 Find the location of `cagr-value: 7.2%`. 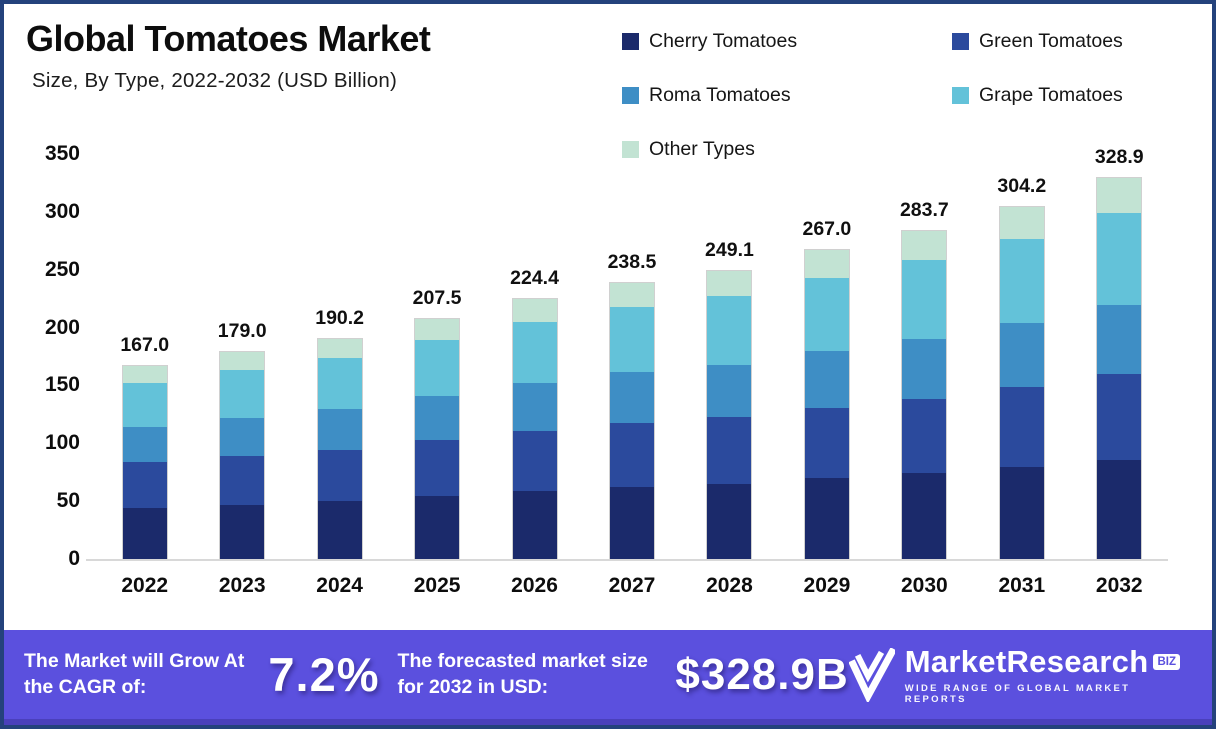

cagr-value: 7.2% is located at coordinates (324, 674).